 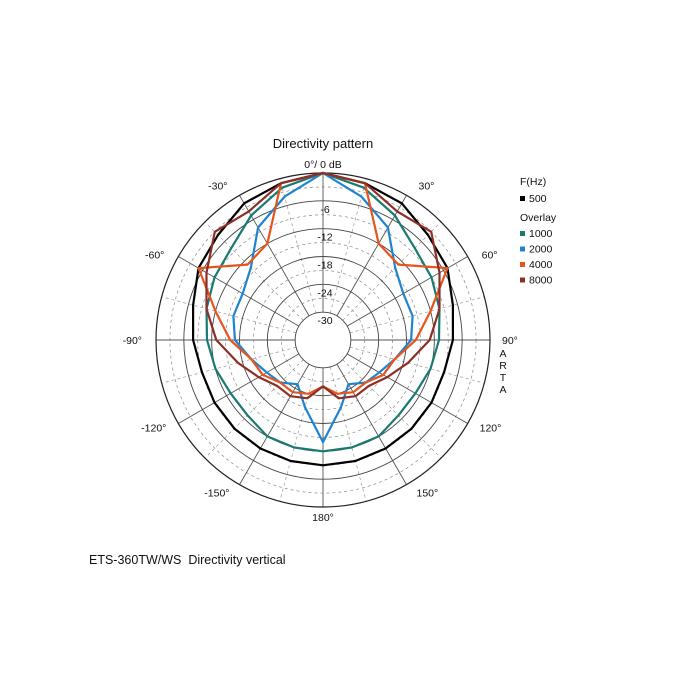 What do you see at coordinates (541, 281) in the screenshot?
I see `legend-label-8000: 8000` at bounding box center [541, 281].